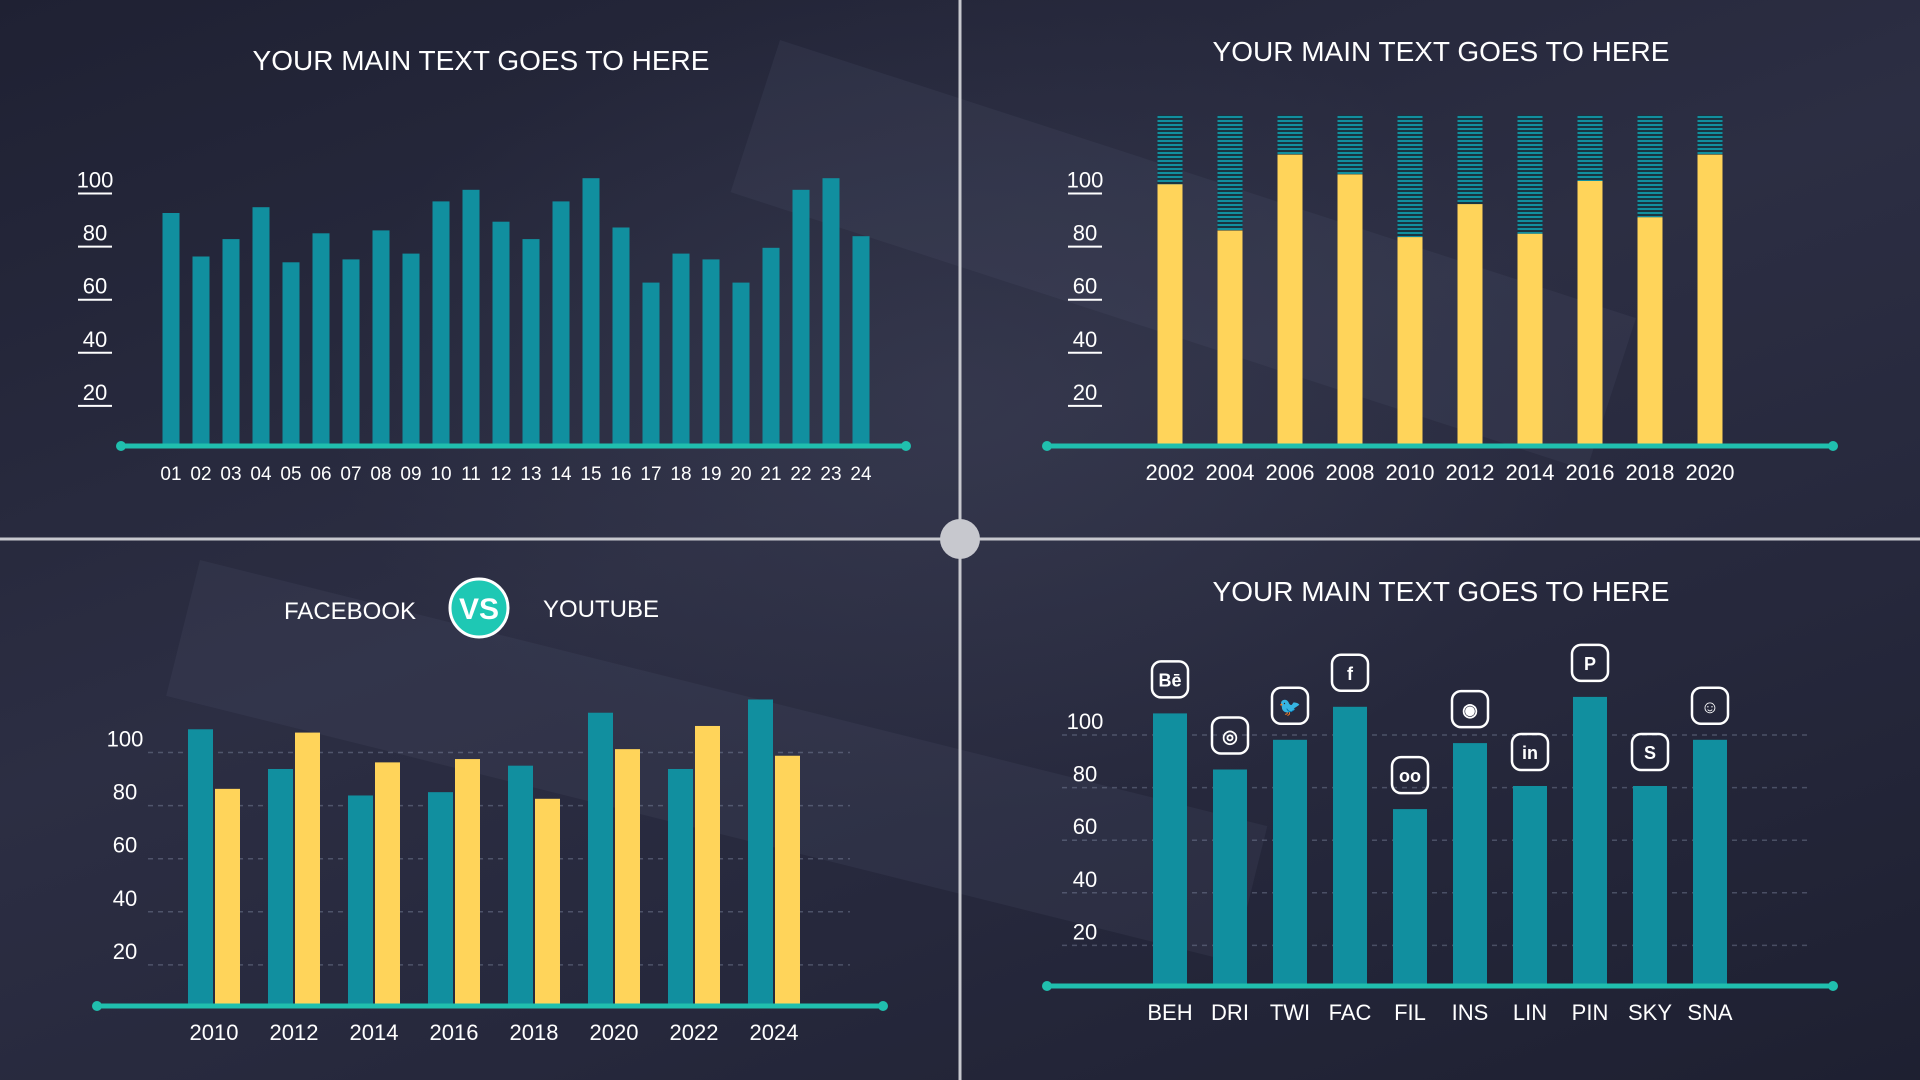  What do you see at coordinates (294, 1032) in the screenshot?
I see `x-tick-label: 2012` at bounding box center [294, 1032].